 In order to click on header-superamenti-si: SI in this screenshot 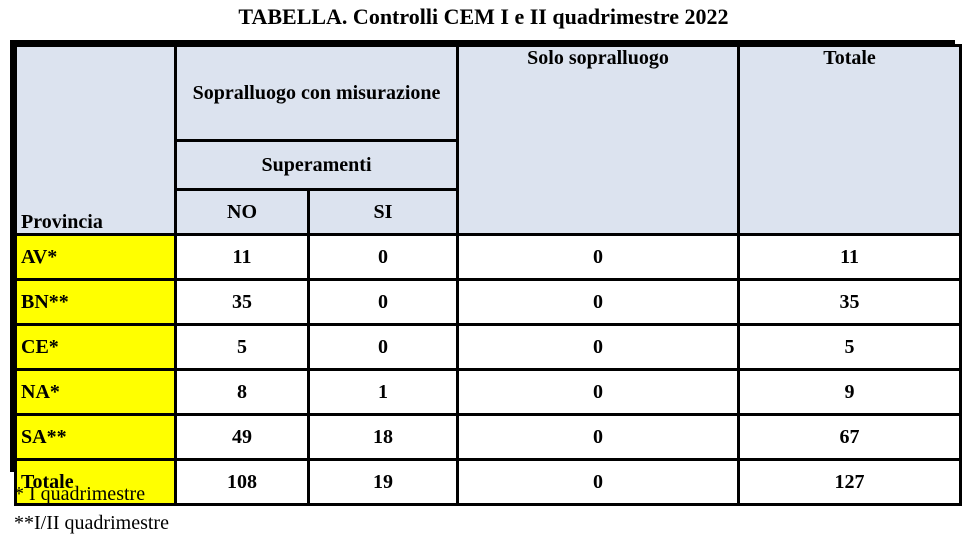, I will do `click(383, 212)`.